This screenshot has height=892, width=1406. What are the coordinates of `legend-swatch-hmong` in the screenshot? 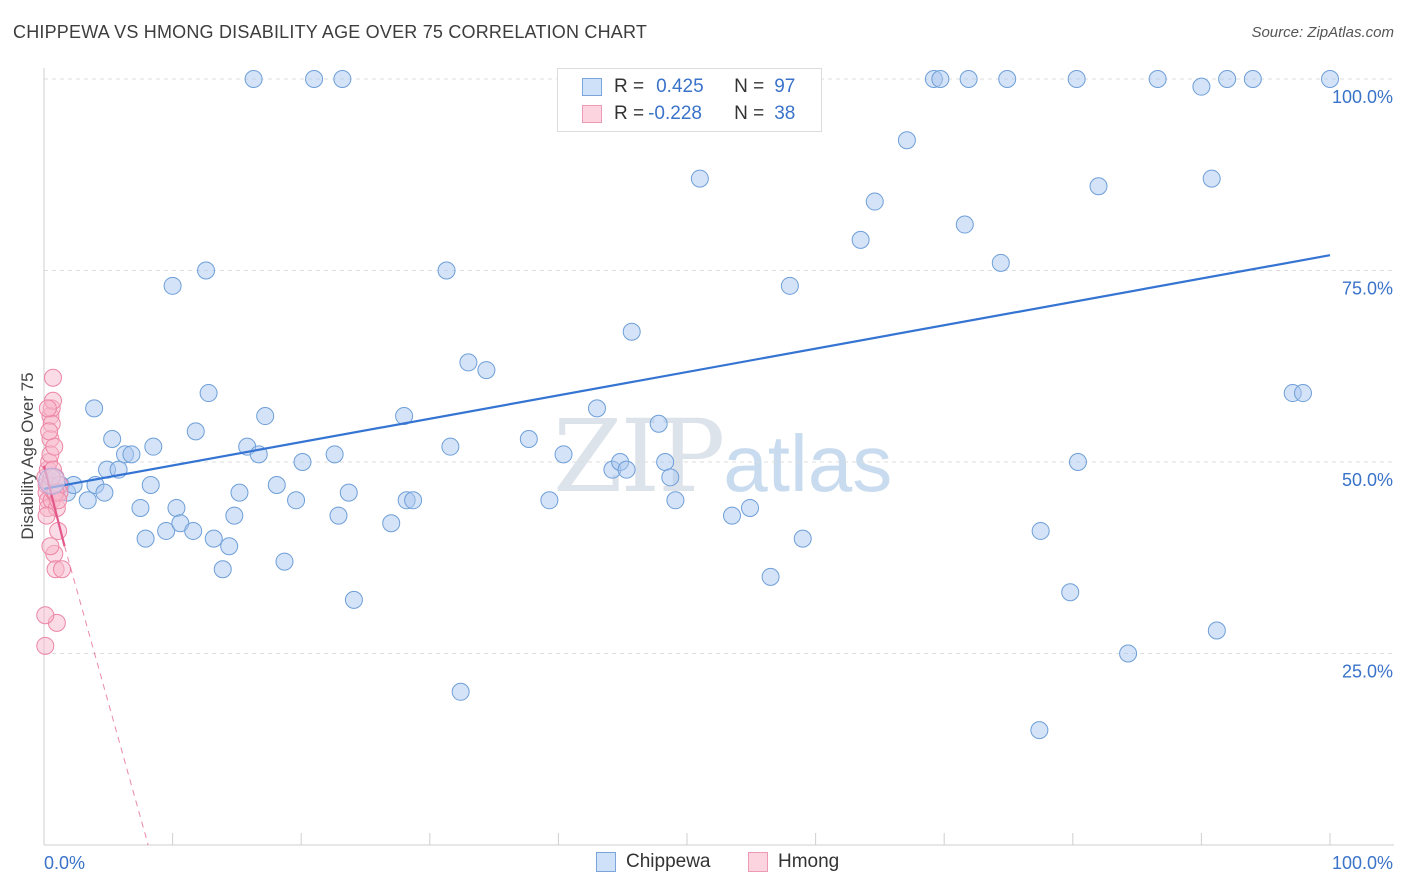 It's located at (758, 862).